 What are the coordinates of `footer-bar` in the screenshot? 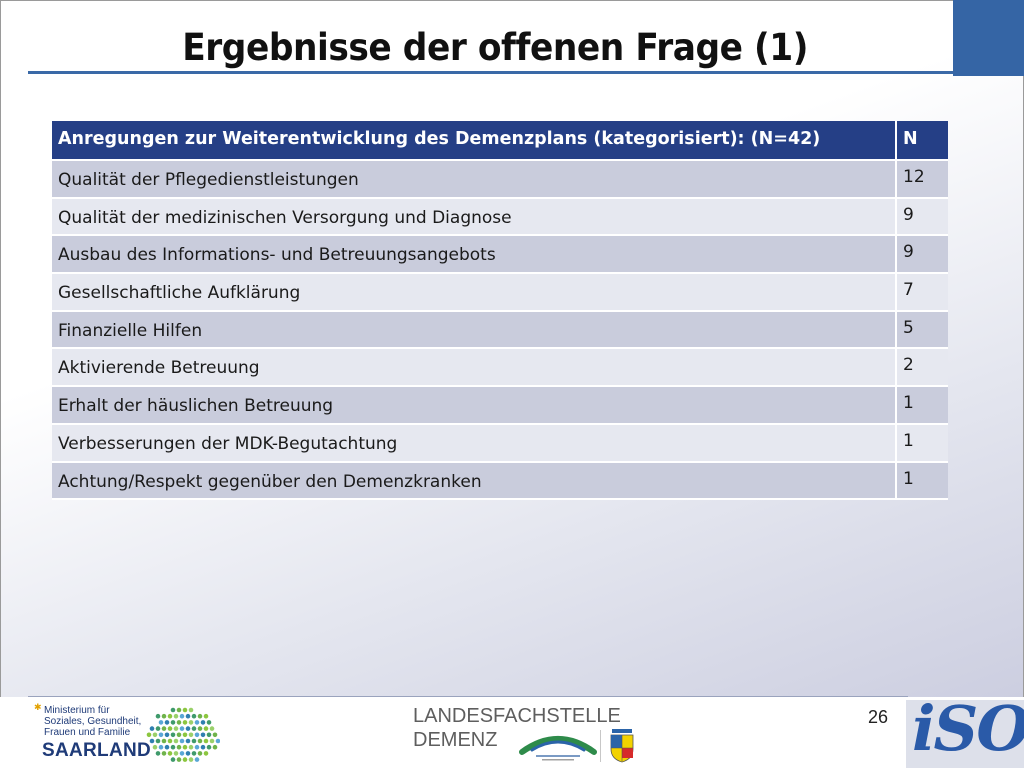 It's located at (512, 732).